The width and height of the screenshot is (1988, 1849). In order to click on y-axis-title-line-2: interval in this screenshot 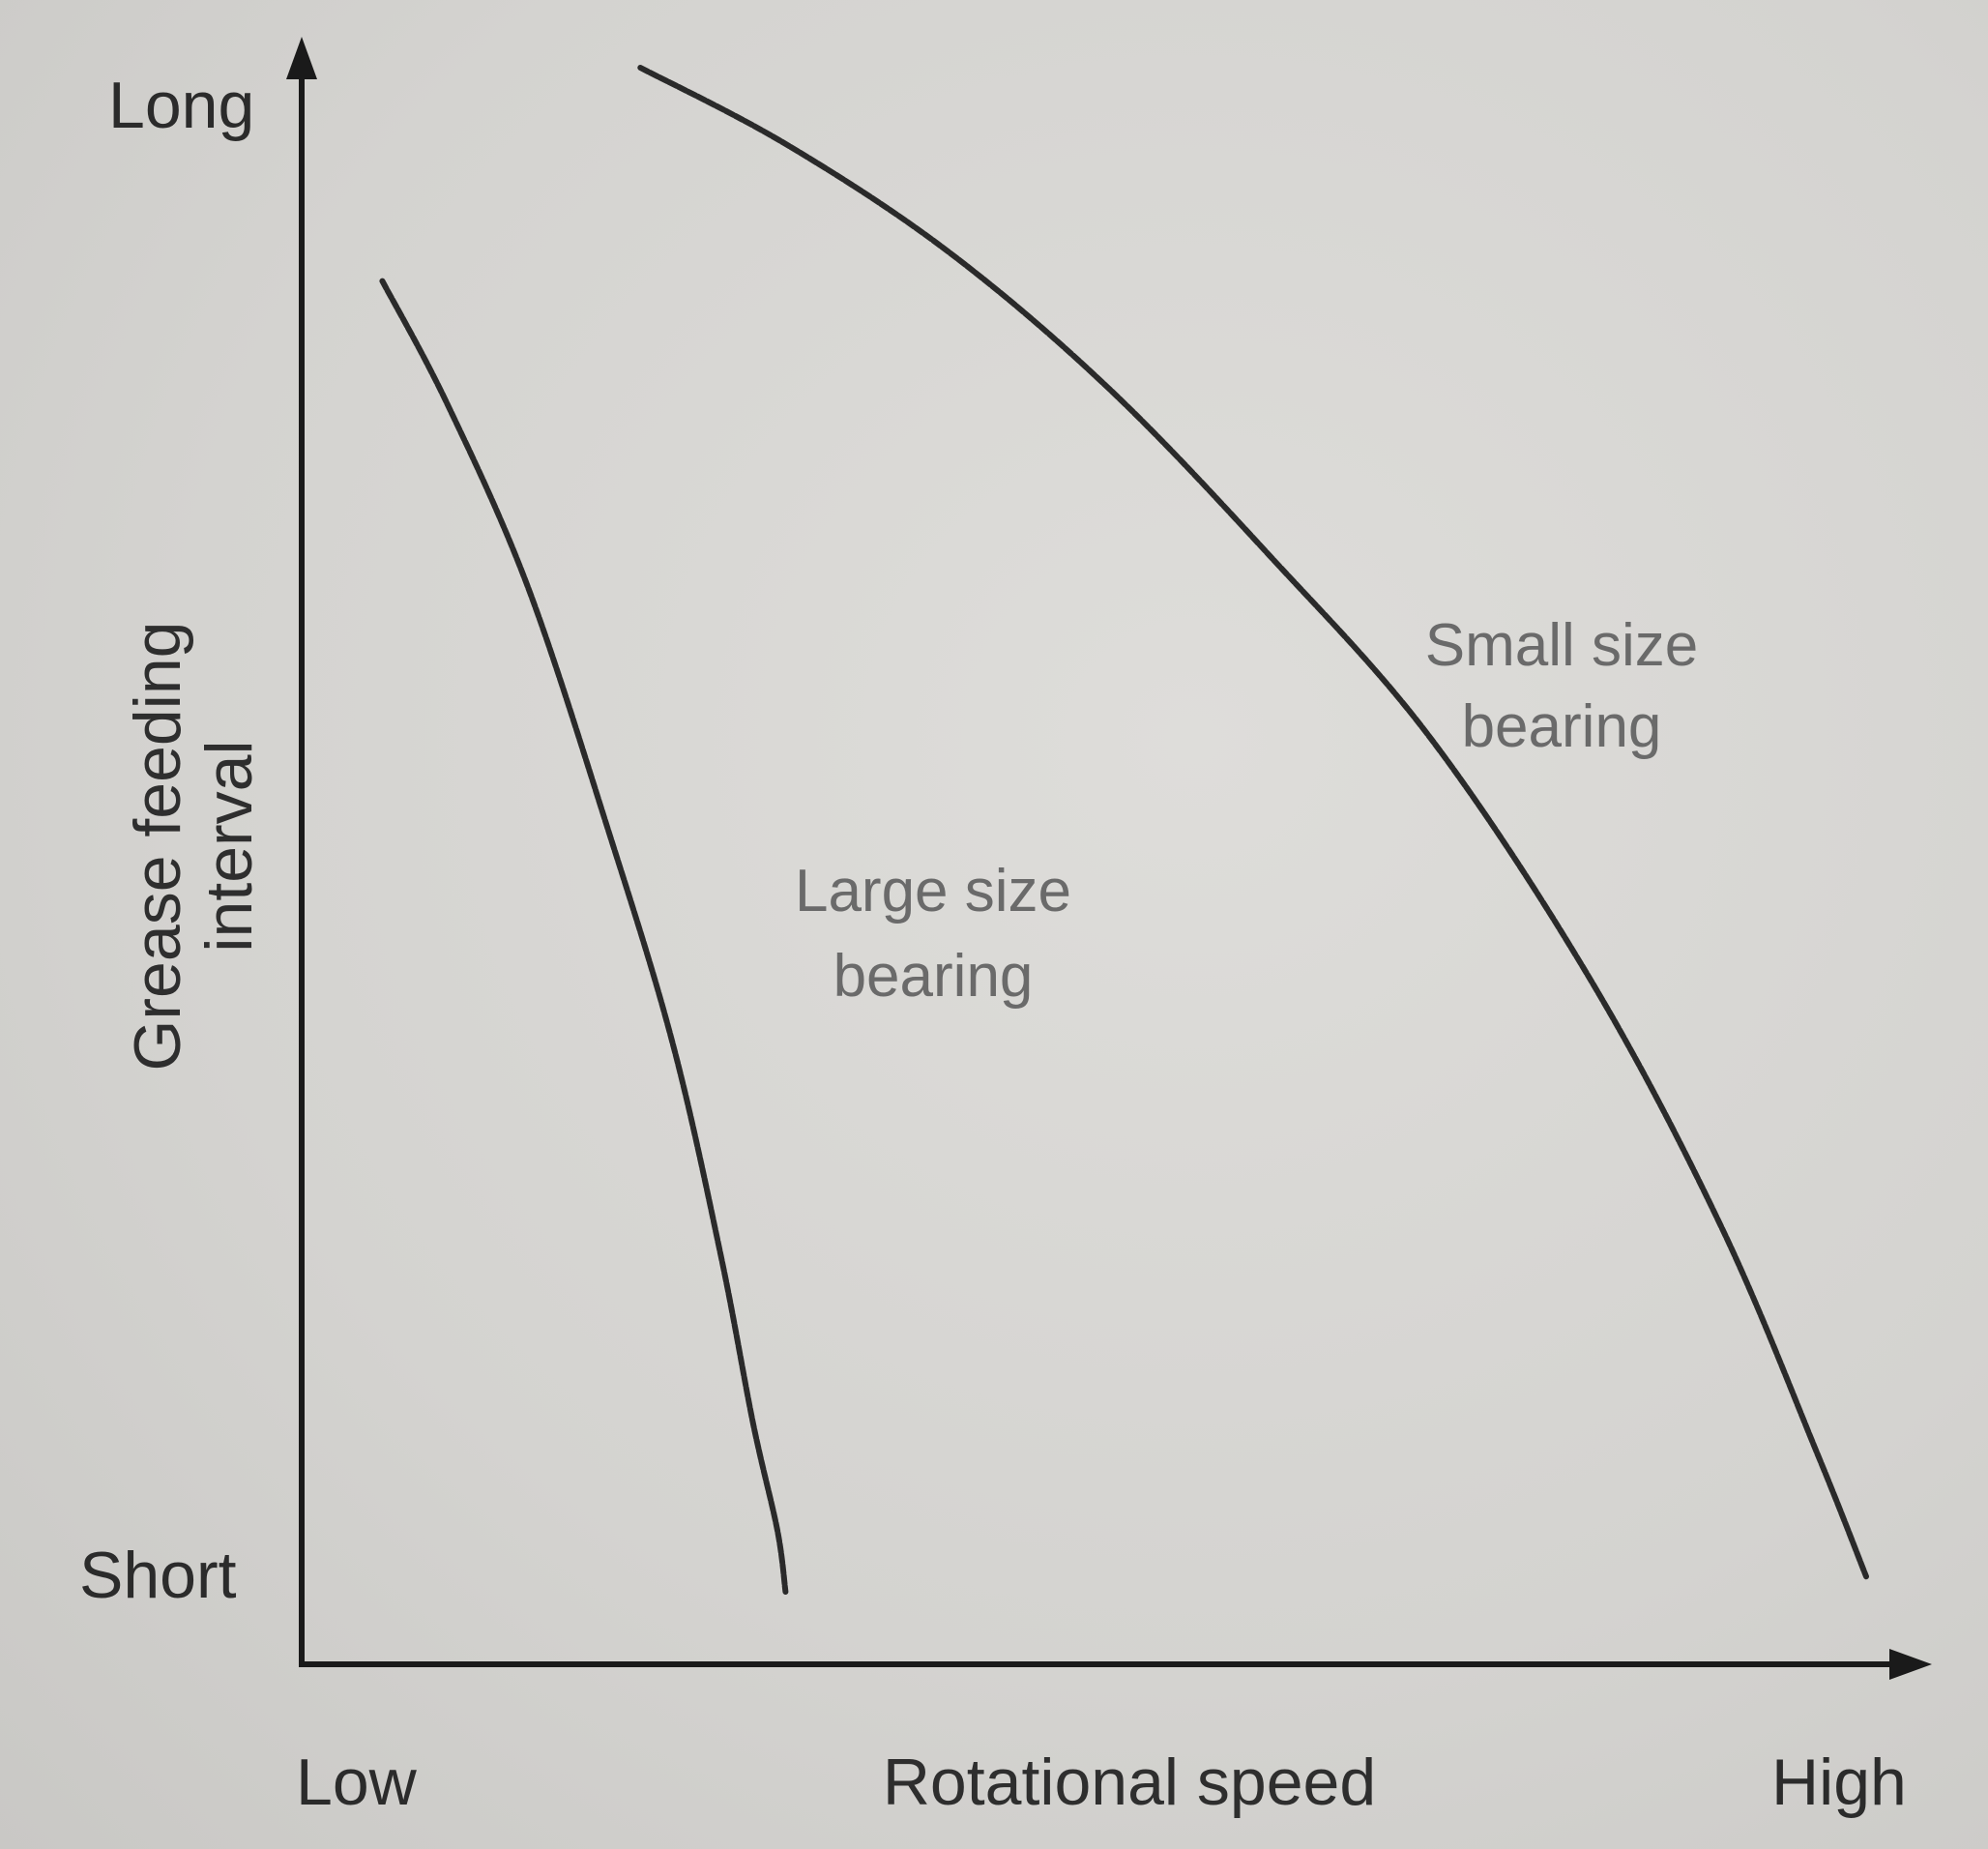, I will do `click(229, 846)`.